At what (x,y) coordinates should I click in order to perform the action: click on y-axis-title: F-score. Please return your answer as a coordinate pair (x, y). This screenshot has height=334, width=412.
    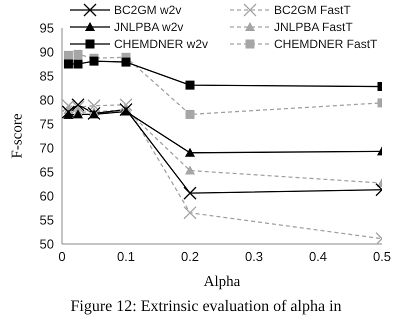
    Looking at the image, I should click on (17, 135).